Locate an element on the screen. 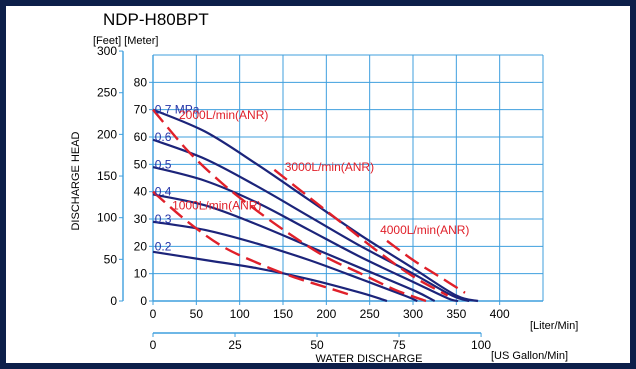 This screenshot has width=636, height=369. x-secondary-tick-label: 100 is located at coordinates (481, 345).